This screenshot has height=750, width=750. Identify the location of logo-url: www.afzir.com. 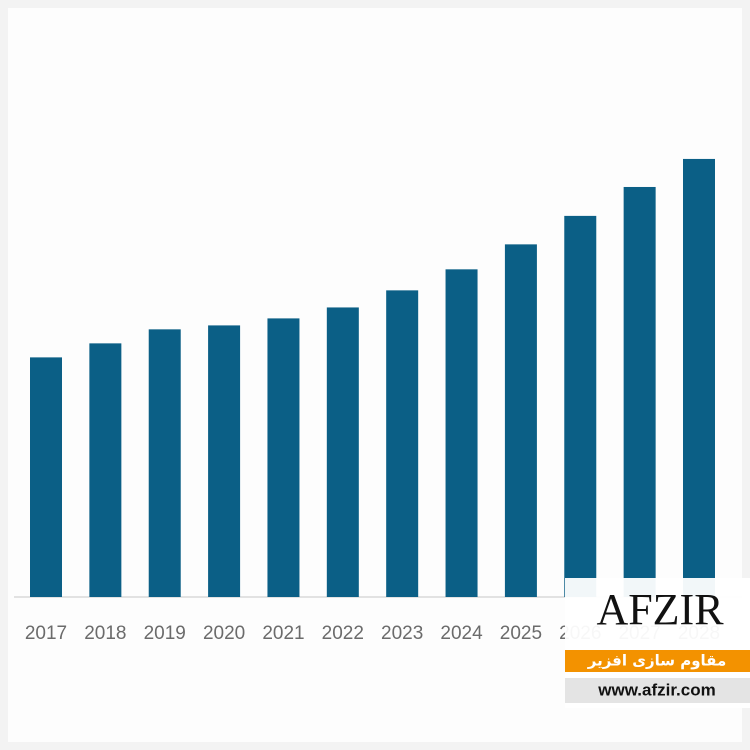
(656, 689).